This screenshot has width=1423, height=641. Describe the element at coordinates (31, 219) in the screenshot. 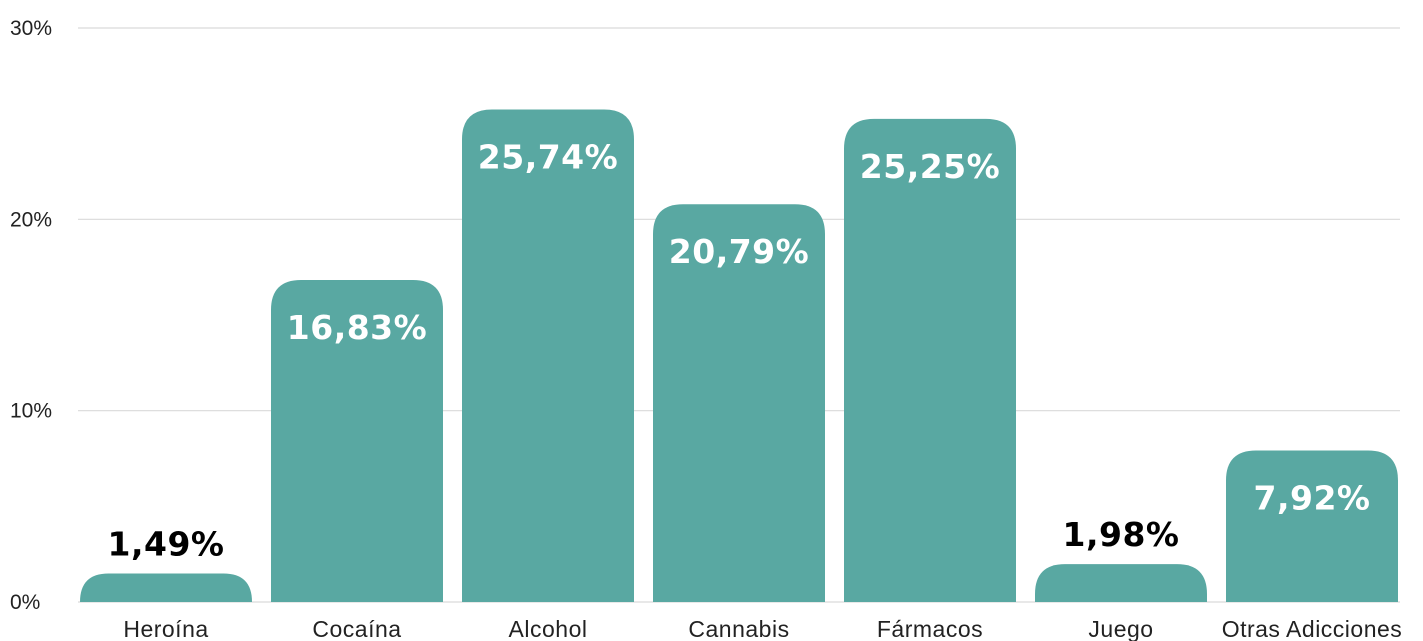

I see `y-tick-label: 20%` at that location.